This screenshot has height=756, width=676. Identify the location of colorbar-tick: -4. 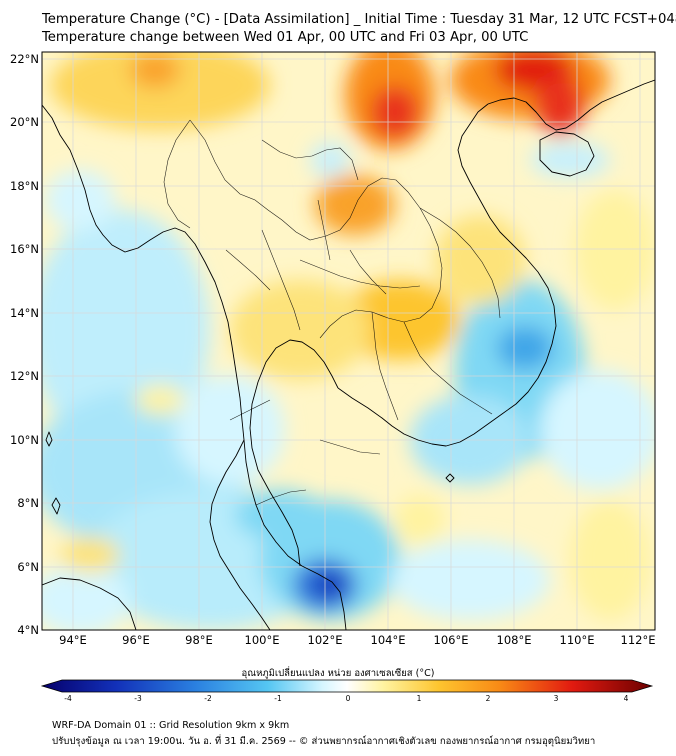
(68, 698).